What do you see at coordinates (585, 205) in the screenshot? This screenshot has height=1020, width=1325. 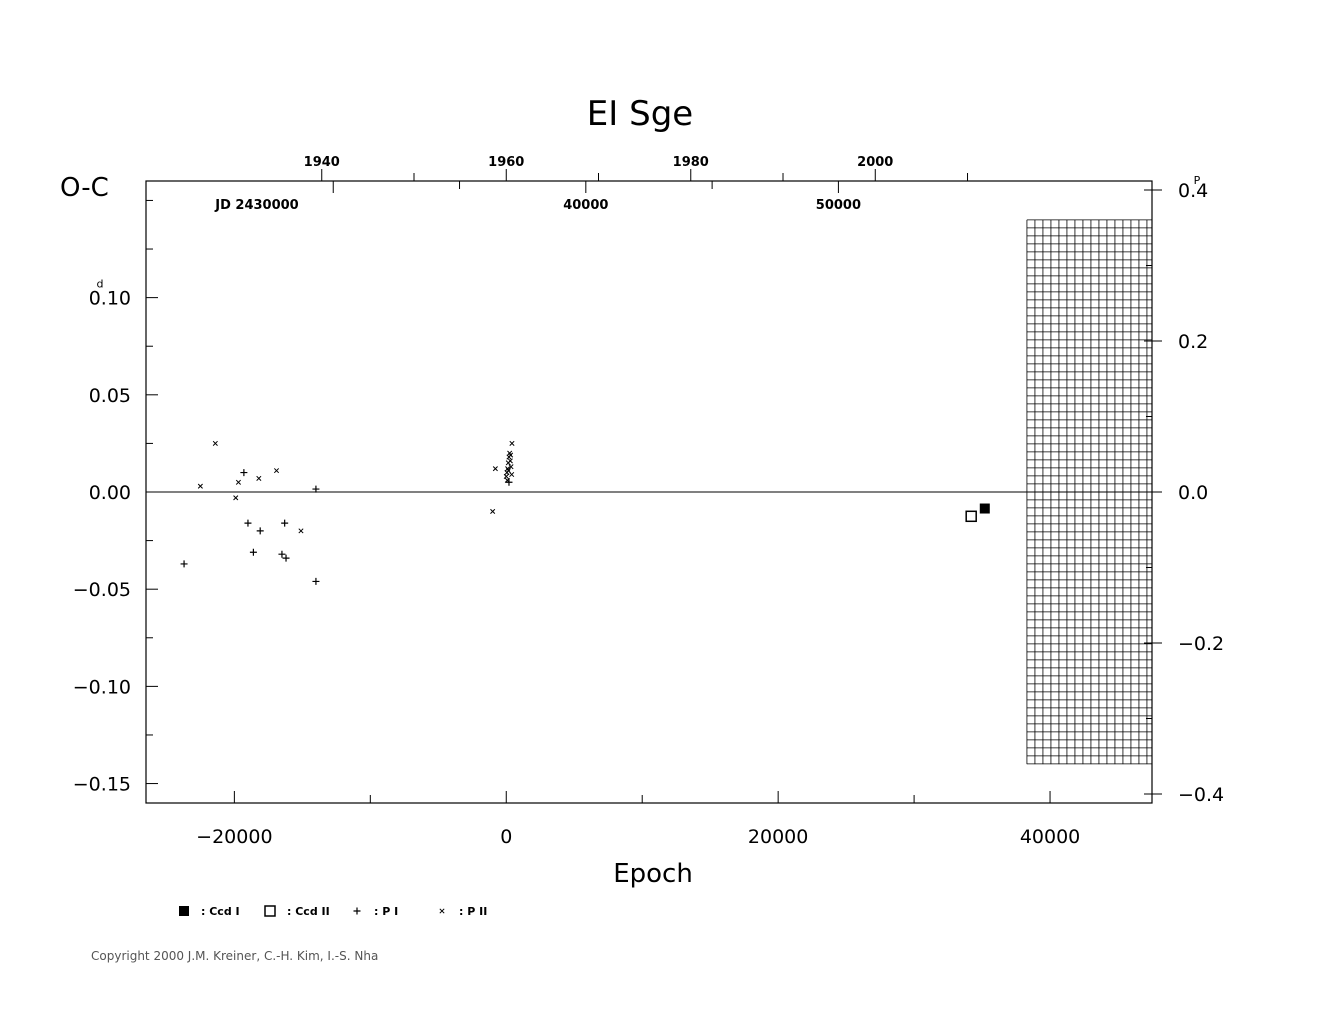 I see `jd-tick-label: 40000` at bounding box center [585, 205].